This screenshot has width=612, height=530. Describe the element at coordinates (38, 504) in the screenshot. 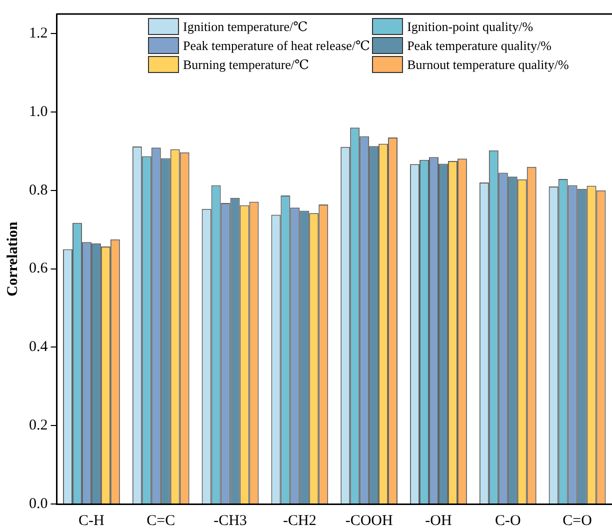

I see `y-tick-label: 0.0` at that location.